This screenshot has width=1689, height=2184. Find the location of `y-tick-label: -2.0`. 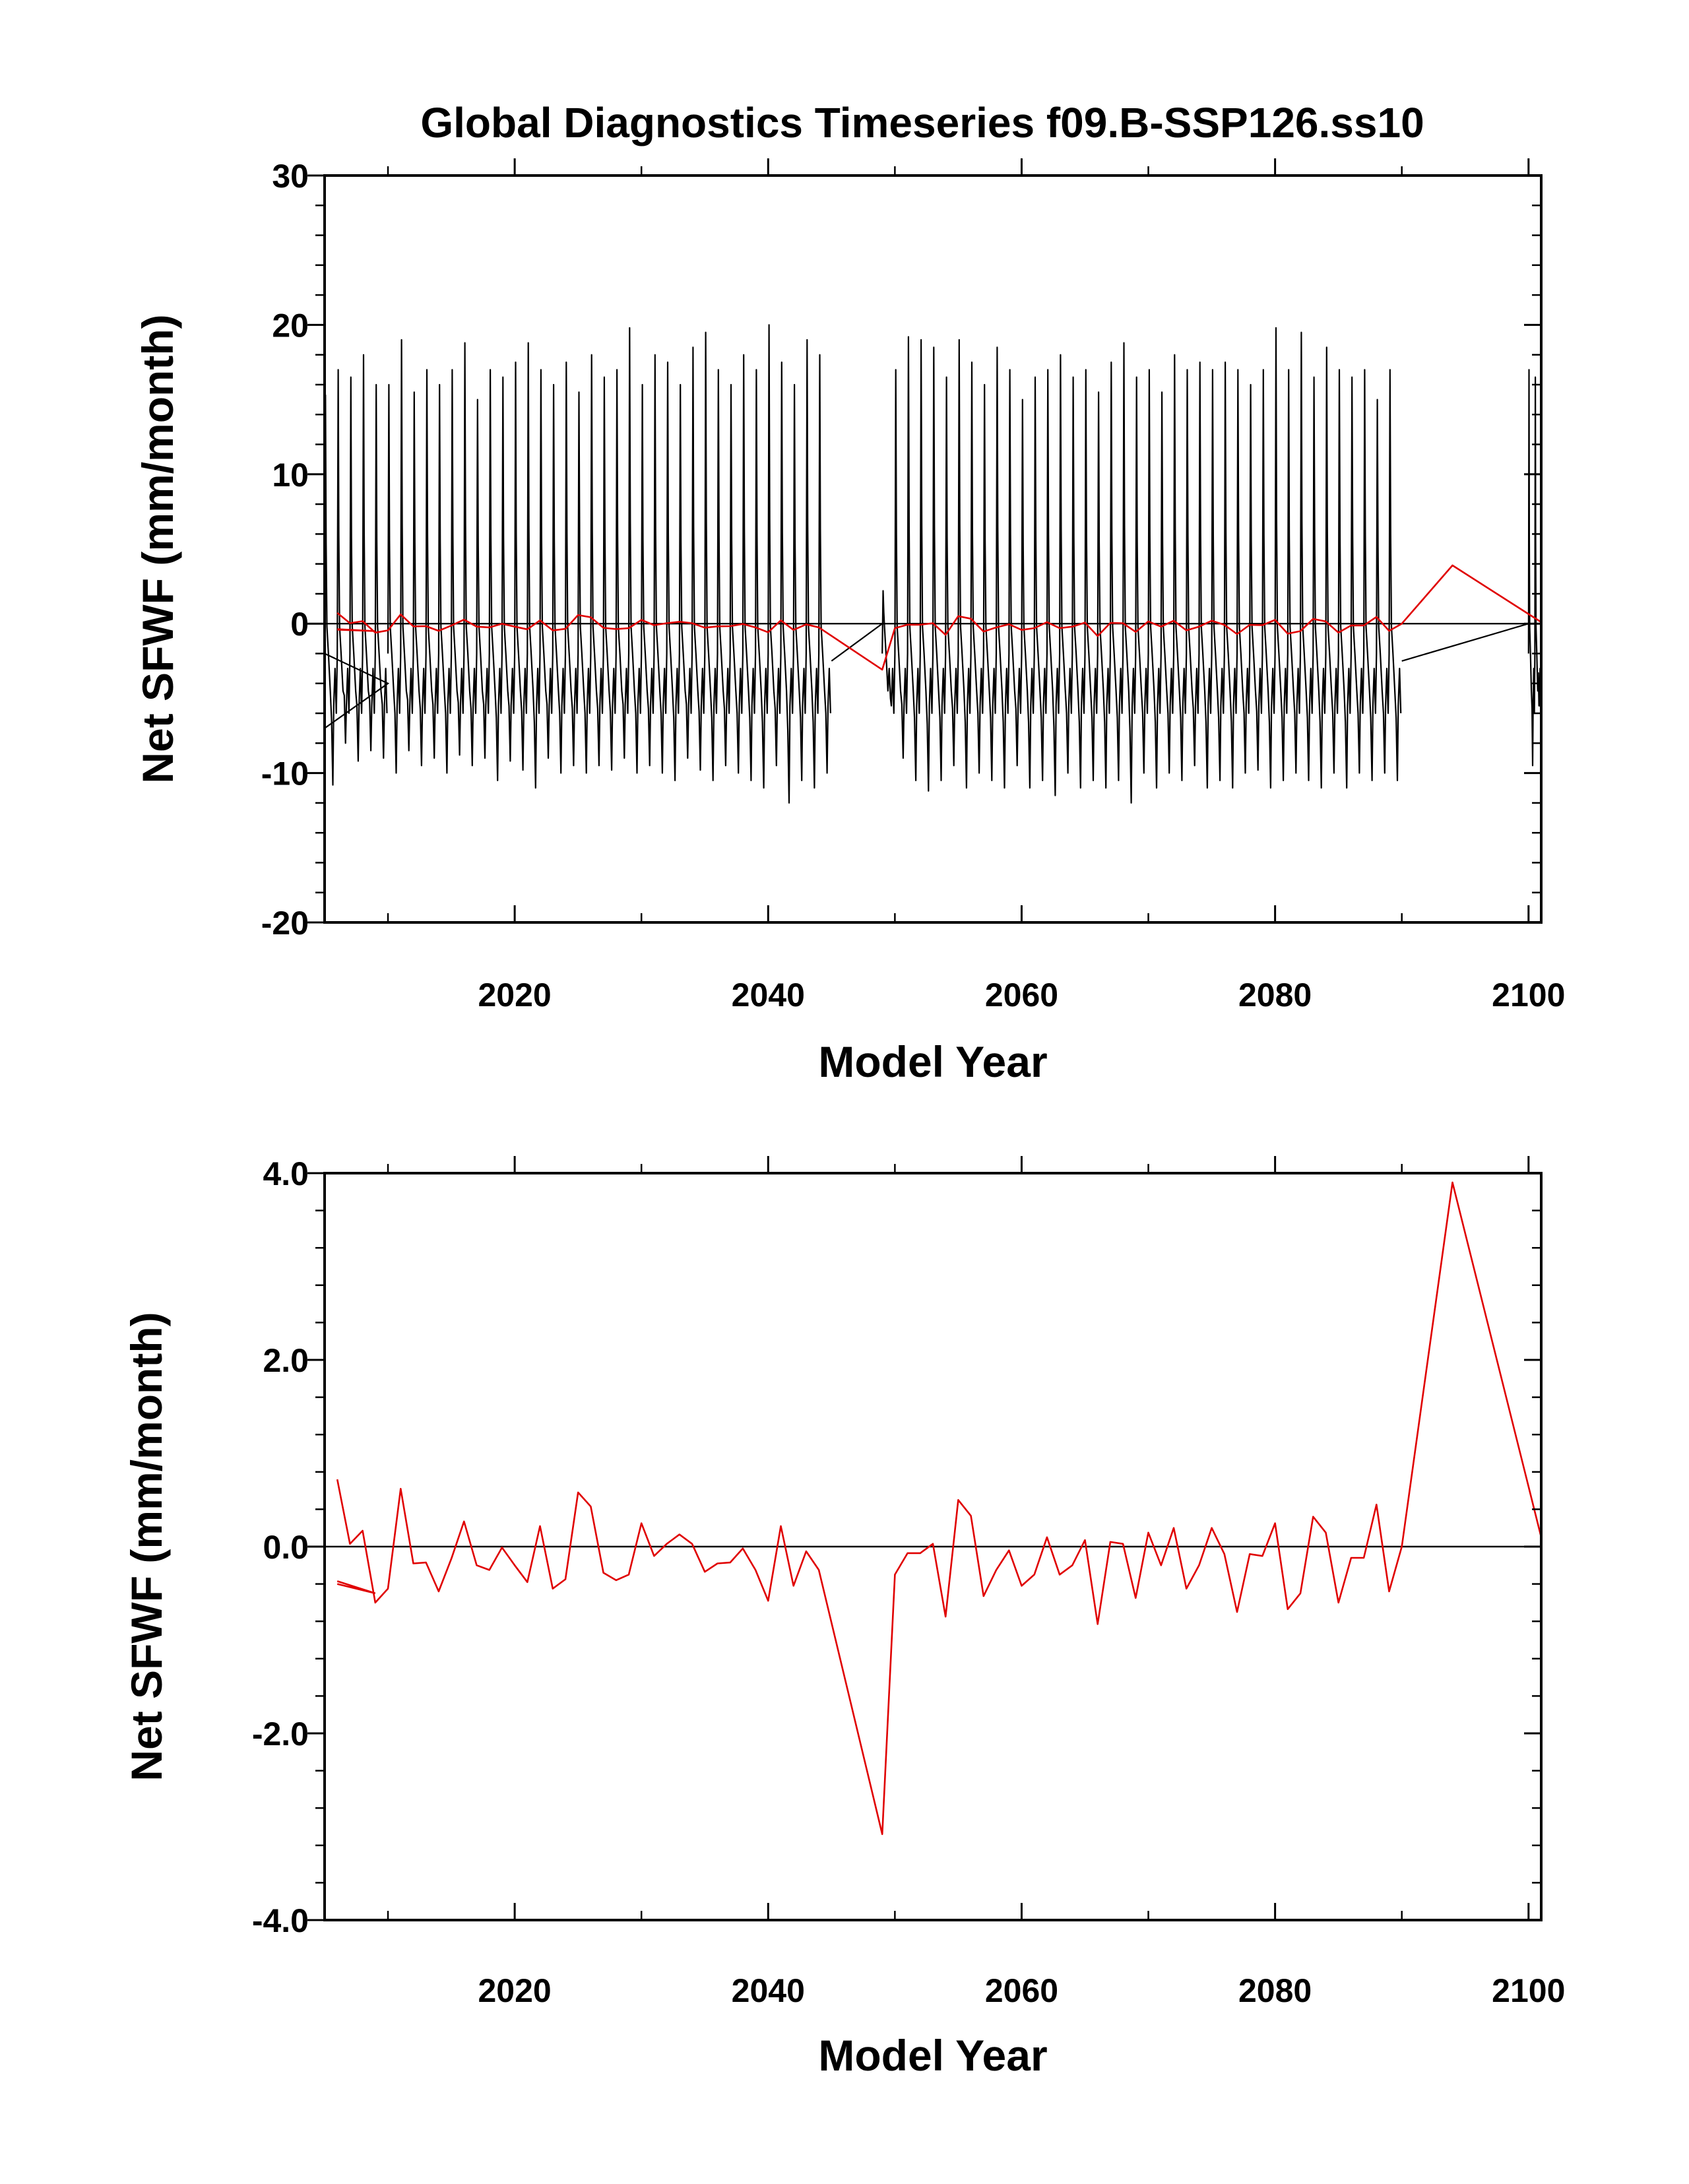

y-tick-label: -2.0 is located at coordinates (280, 1734).